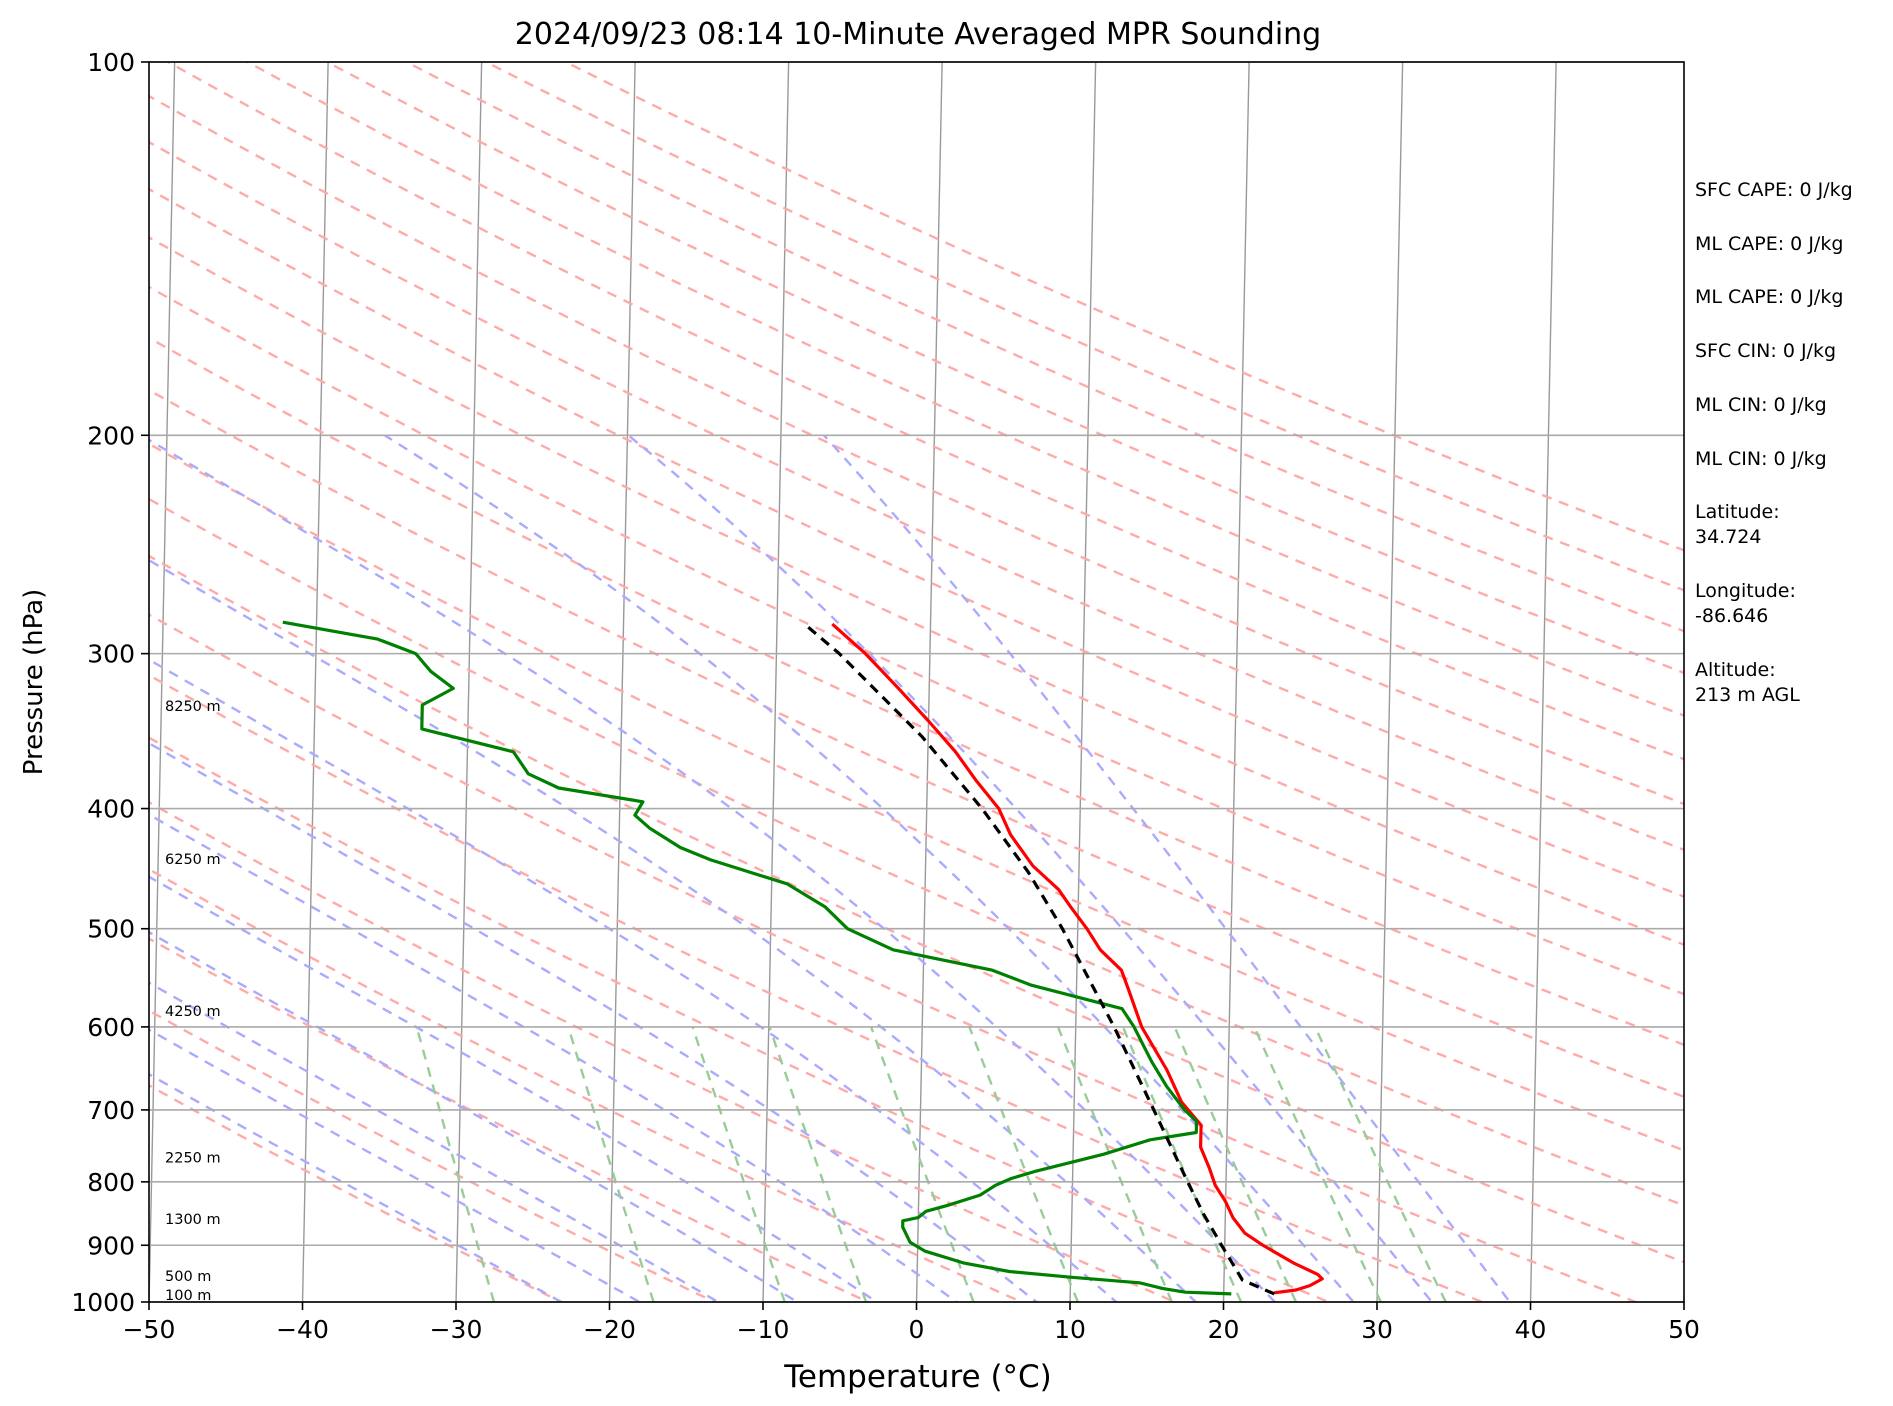  I want to click on latitude-text: Latitude: 34.724, so click(1737, 525).